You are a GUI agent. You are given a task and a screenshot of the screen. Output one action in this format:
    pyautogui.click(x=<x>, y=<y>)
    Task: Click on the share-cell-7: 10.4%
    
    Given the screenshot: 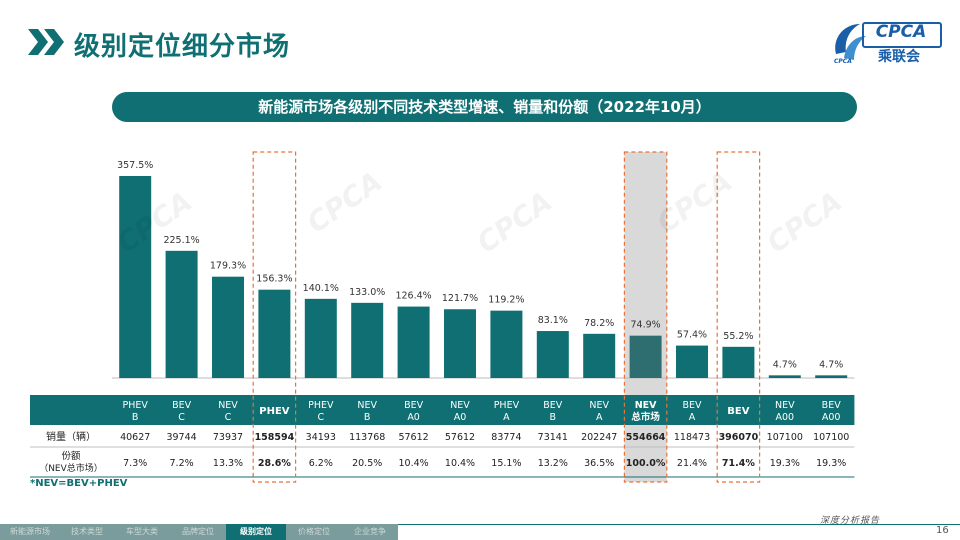 What is the action you would take?
    pyautogui.click(x=460, y=463)
    